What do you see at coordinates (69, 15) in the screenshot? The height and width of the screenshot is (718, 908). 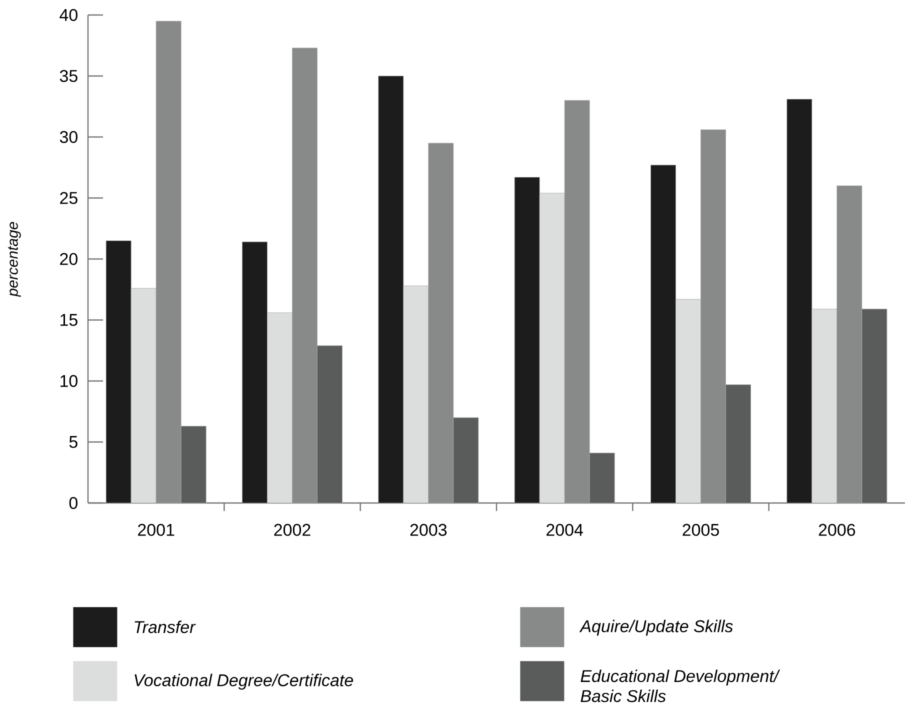 I see `y-tick-label: 40` at bounding box center [69, 15].